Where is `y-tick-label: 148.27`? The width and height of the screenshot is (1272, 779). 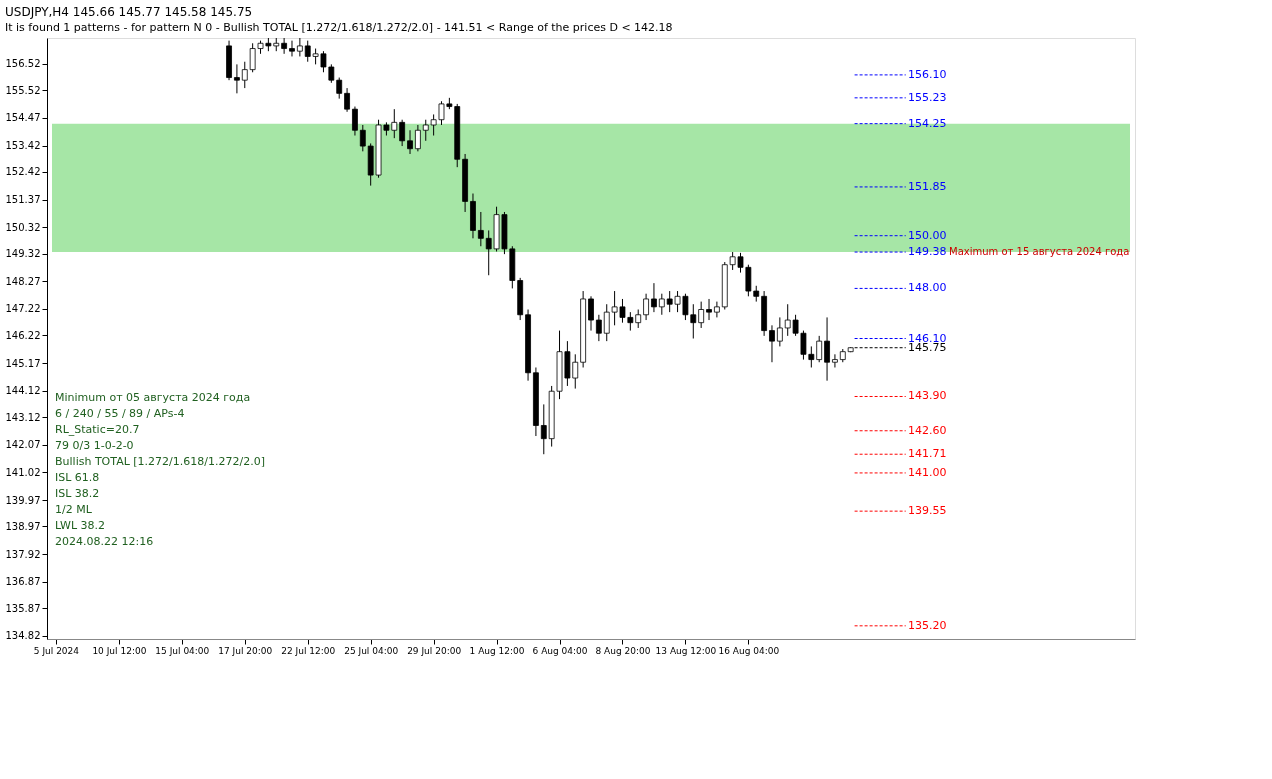
y-tick-label: 148.27 is located at coordinates (23, 281).